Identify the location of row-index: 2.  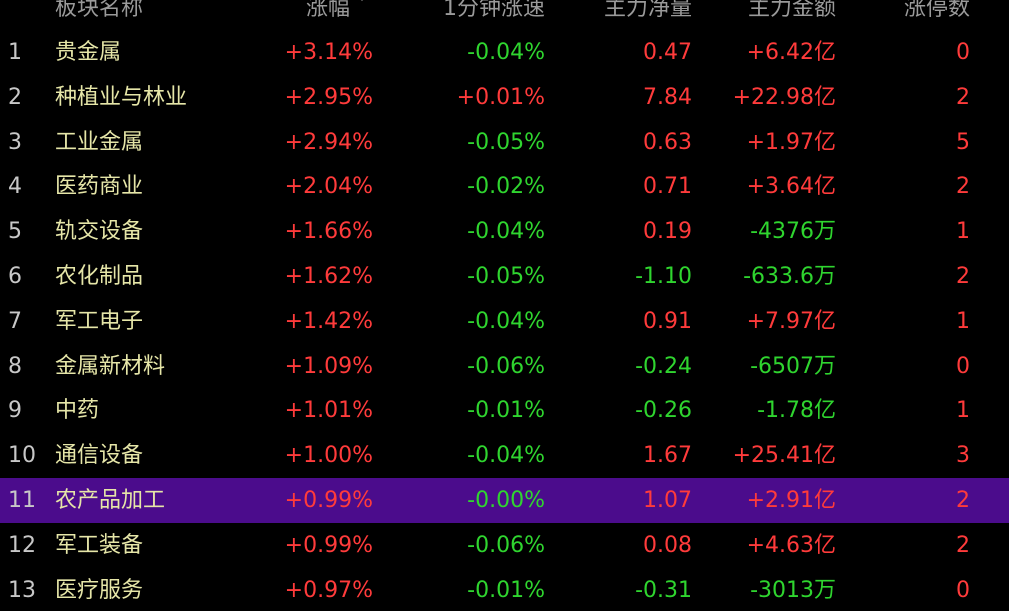
(15, 97).